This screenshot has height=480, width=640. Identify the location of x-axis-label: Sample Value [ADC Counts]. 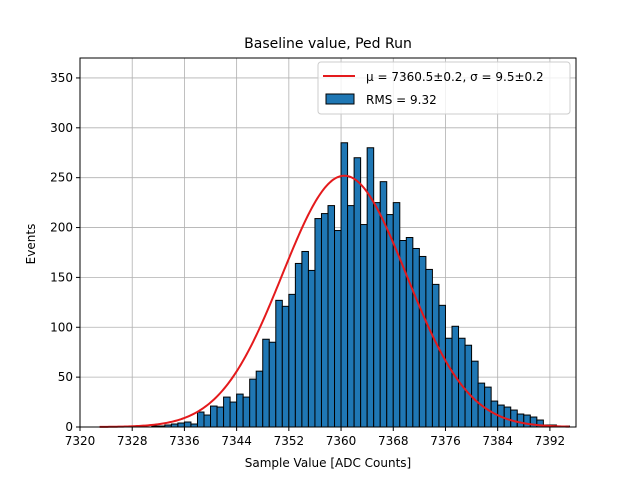
(328, 463).